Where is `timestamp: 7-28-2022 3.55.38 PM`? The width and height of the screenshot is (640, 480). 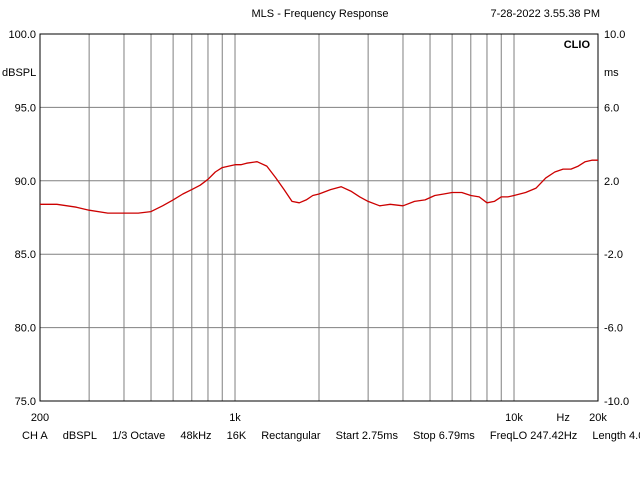
timestamp: 7-28-2022 3.55.38 PM is located at coordinates (545, 14).